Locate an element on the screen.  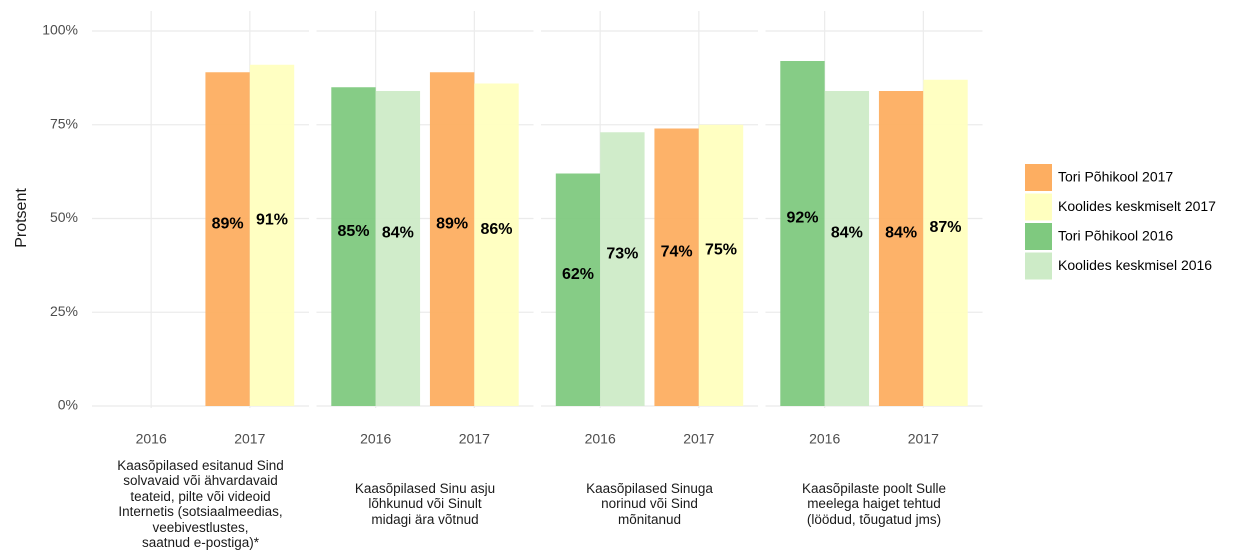
value-label: 85% is located at coordinates (353, 231).